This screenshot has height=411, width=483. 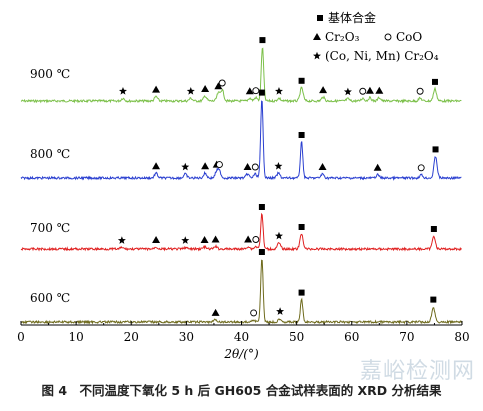 What do you see at coordinates (317, 55) in the screenshot?
I see `legend-marker-star` at bounding box center [317, 55].